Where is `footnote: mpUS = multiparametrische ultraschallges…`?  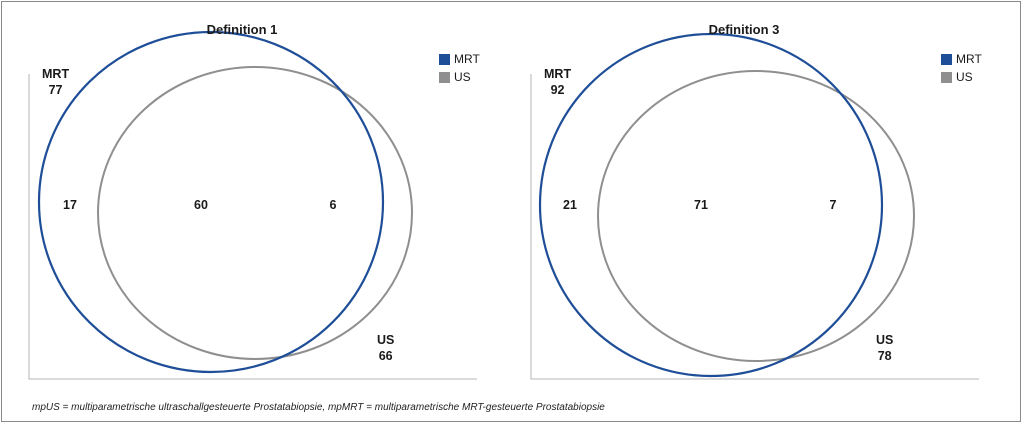 footnote: mpUS = multiparametrische ultraschallges… is located at coordinates (318, 407).